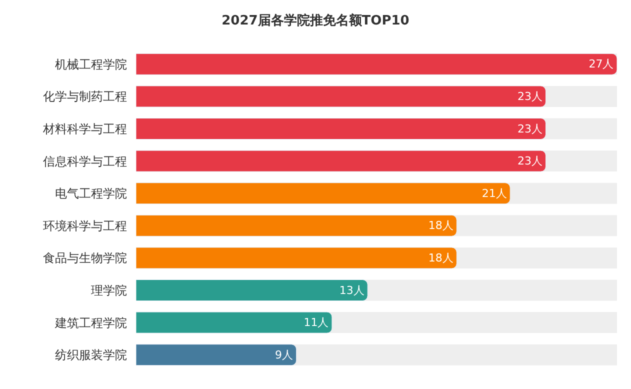 The image size is (631, 389). What do you see at coordinates (284, 355) in the screenshot?
I see `data-label: 9人` at bounding box center [284, 355].